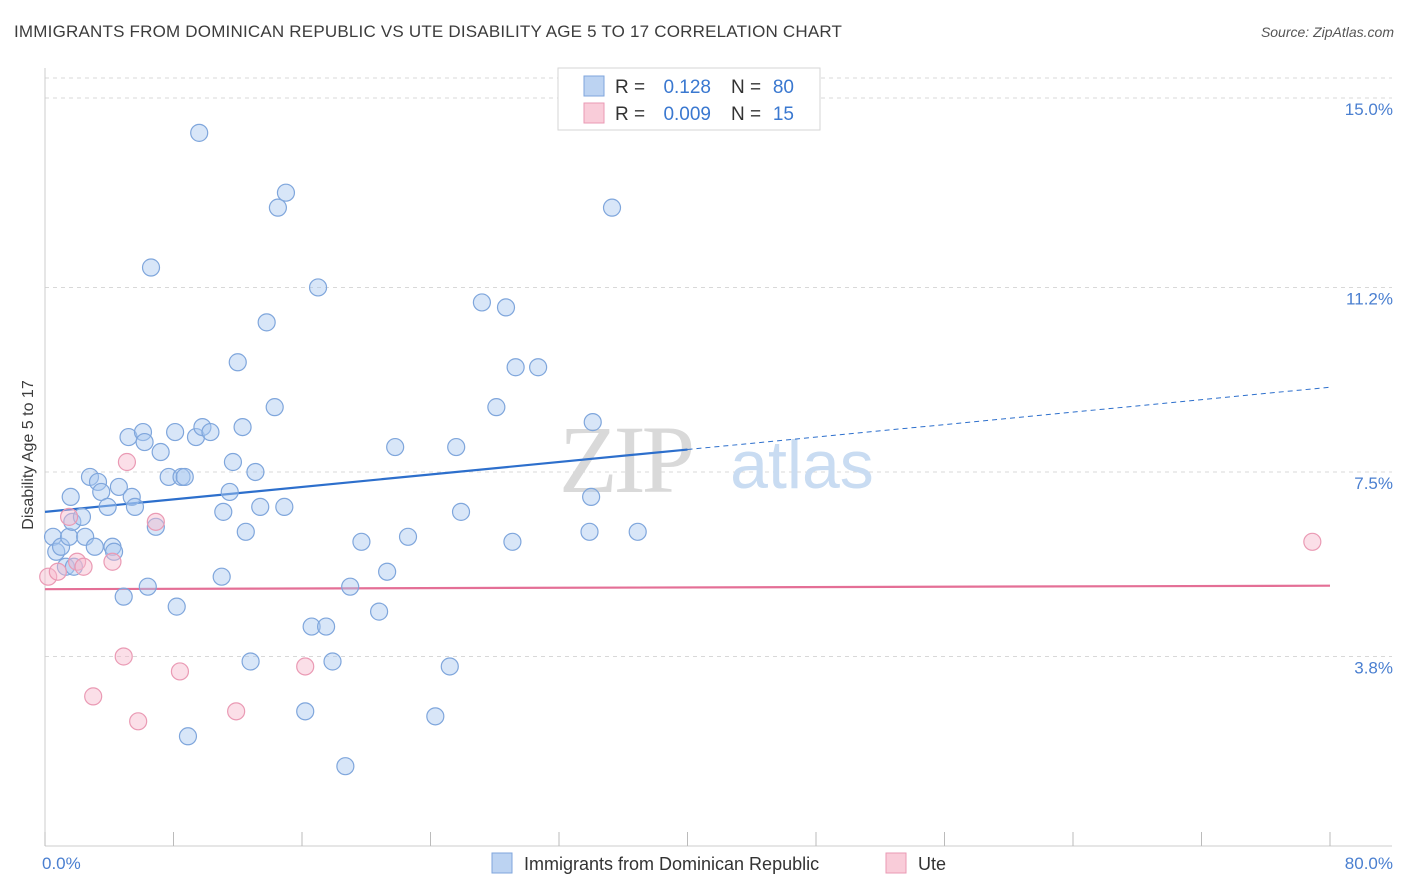  What do you see at coordinates (1369, 389) in the screenshot?
I see `y-tick-labels: 3.8% 7.5% 11.2% 15.0%` at bounding box center [1369, 389].